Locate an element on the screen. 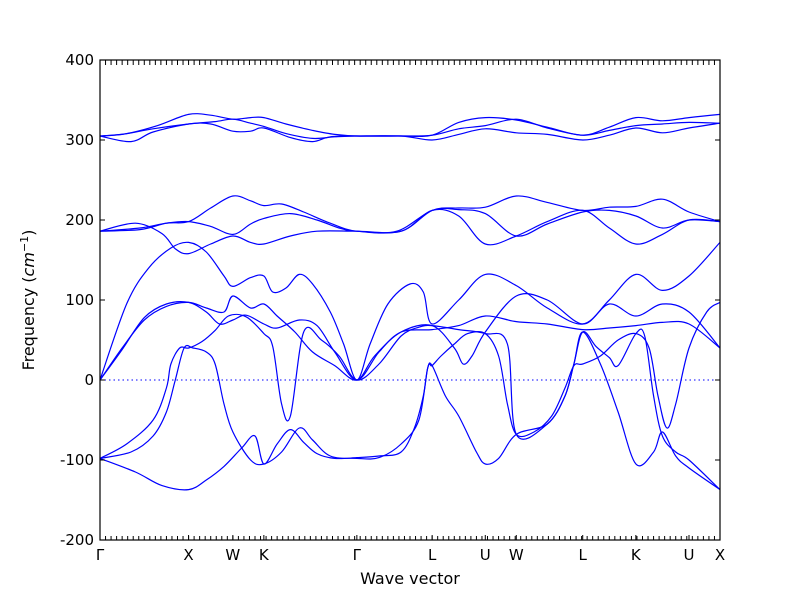 The height and width of the screenshot is (600, 800). y-tick-label: -200 is located at coordinates (77, 540).